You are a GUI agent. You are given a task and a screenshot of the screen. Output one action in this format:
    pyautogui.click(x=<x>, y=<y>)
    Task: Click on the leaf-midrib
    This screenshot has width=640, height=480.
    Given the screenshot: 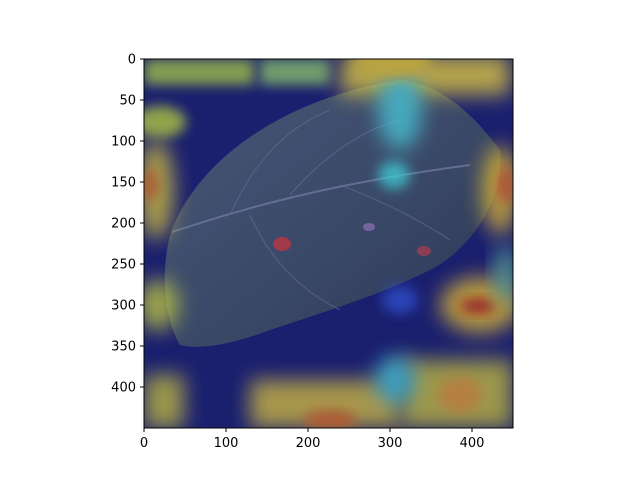 What is the action you would take?
    pyautogui.click(x=321, y=198)
    